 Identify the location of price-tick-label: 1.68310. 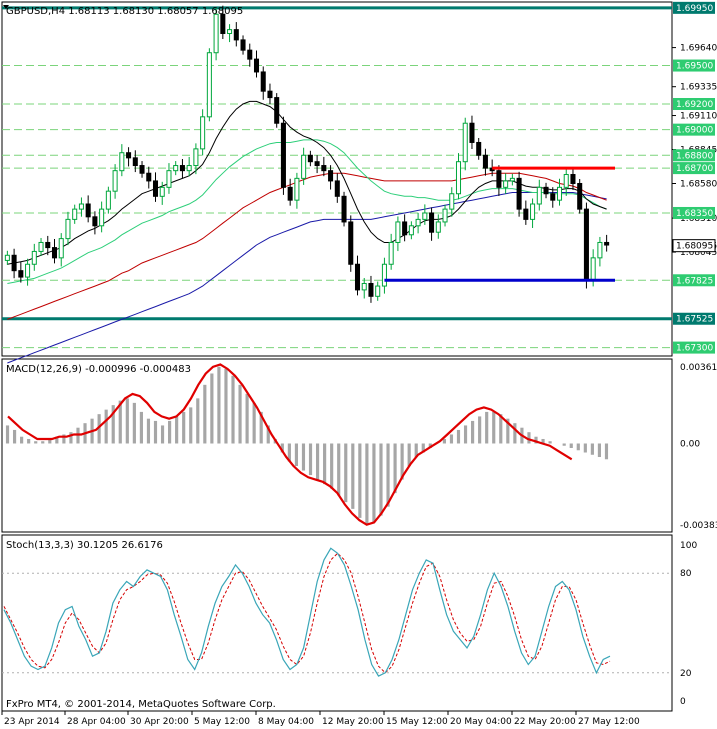
(698, 219).